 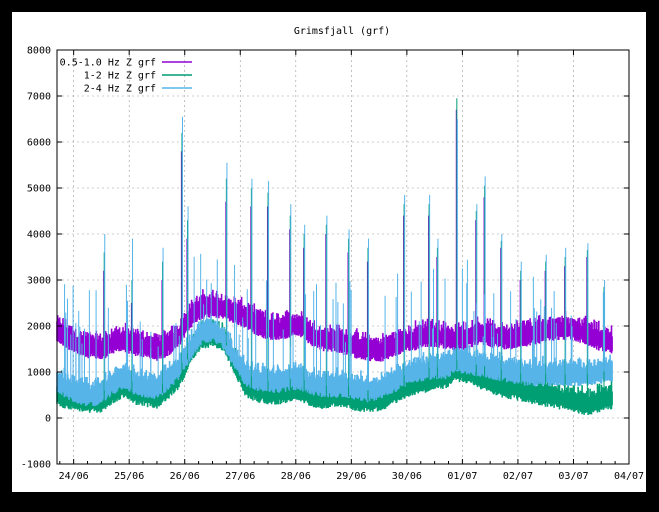 What do you see at coordinates (39, 189) in the screenshot?
I see `y-tick-label: 5000` at bounding box center [39, 189].